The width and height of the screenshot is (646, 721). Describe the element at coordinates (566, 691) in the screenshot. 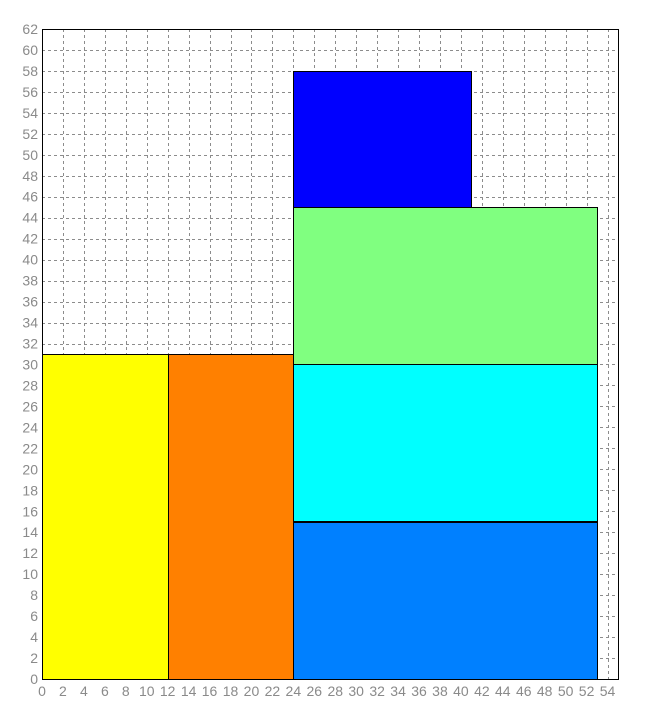

I see `x-tick-label: 50` at that location.